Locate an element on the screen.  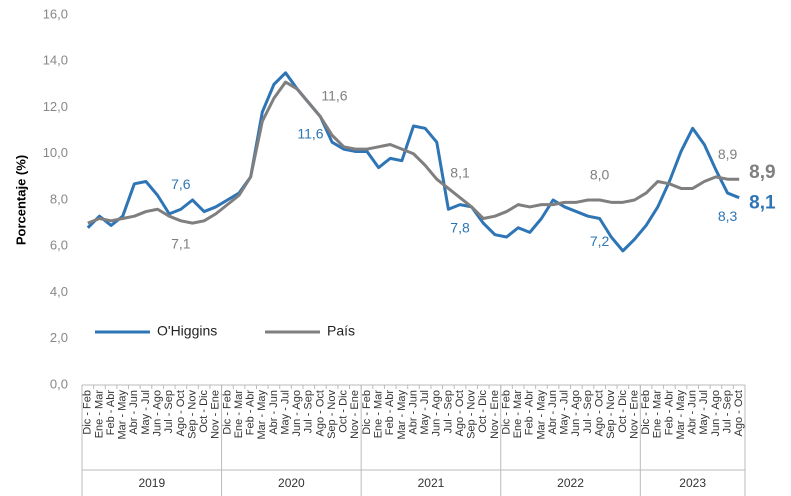
data-label: 8,0 is located at coordinates (600, 175).